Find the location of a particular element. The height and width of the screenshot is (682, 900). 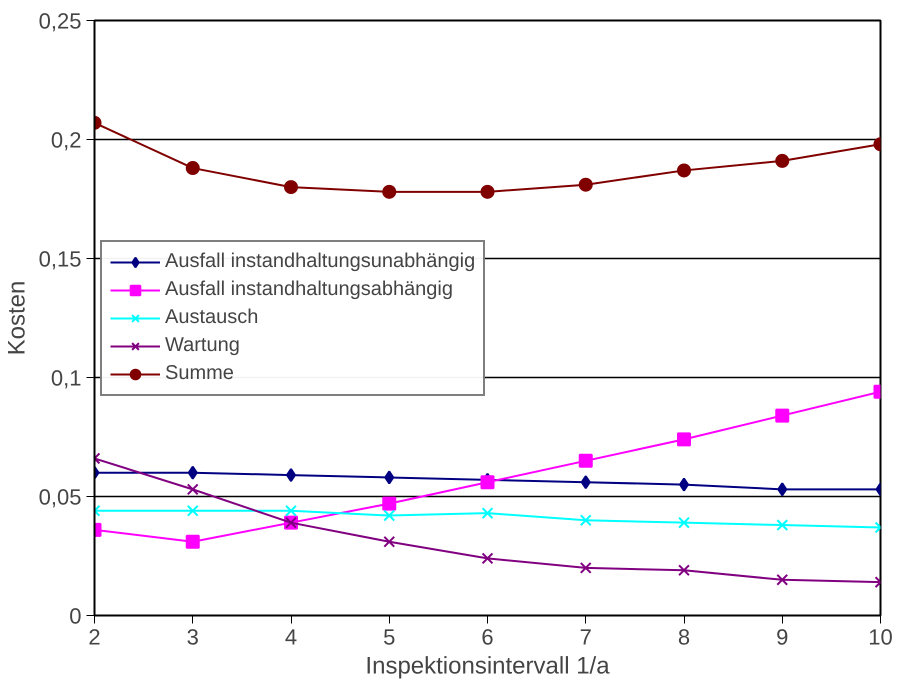

y-tick-label: 0,1 is located at coordinates (66, 378).